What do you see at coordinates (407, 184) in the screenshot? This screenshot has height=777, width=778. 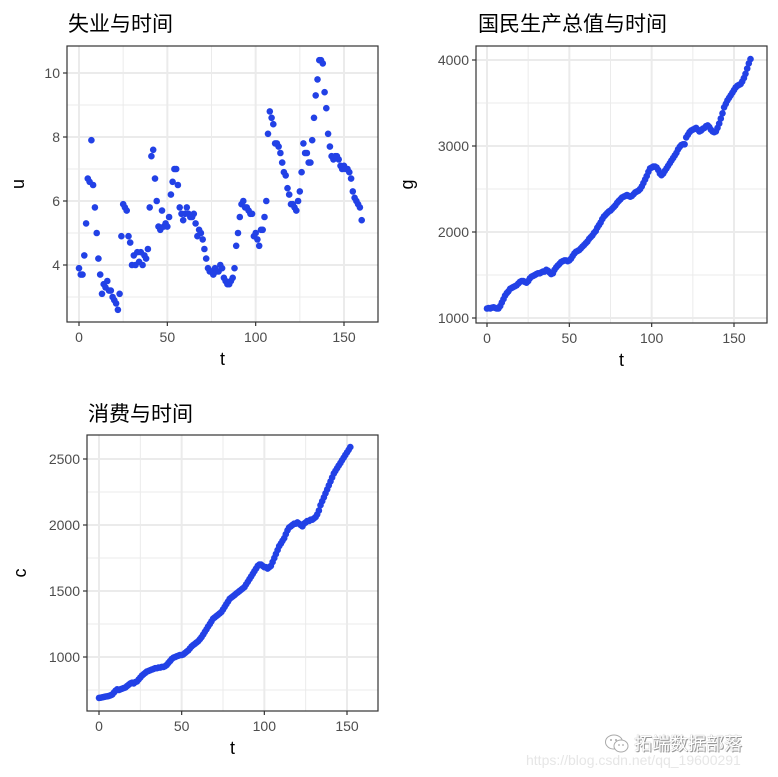 I see `y-axis-title: g` at bounding box center [407, 184].